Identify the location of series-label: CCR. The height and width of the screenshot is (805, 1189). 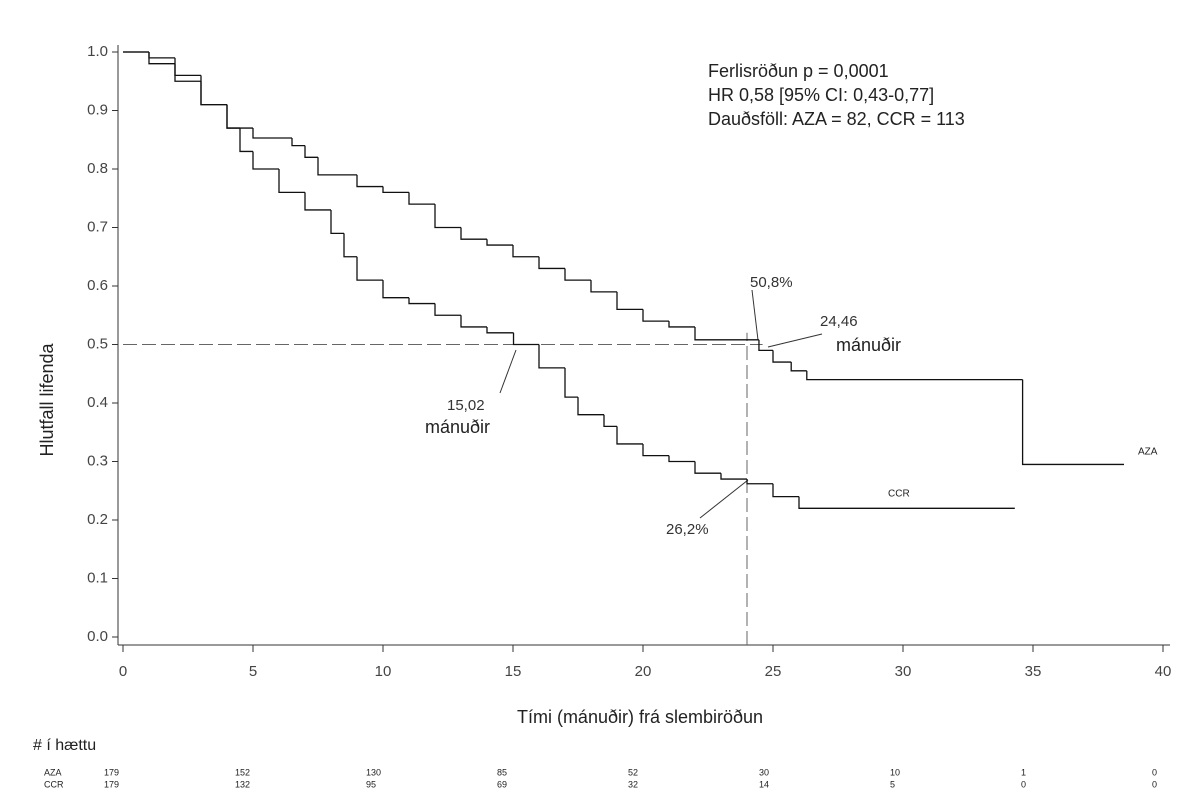
(899, 494).